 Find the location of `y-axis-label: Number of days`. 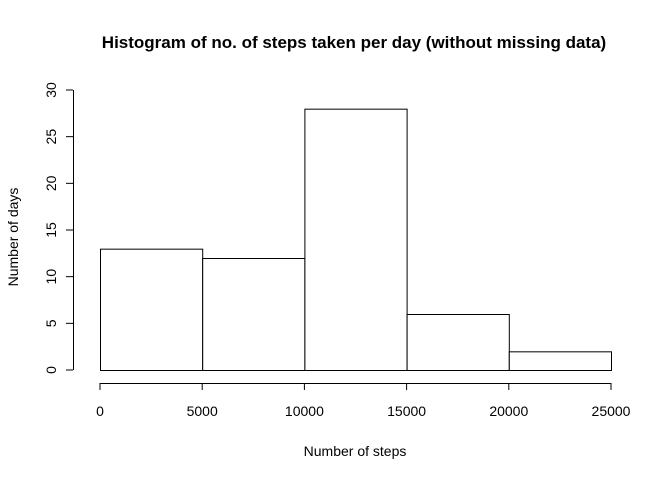

y-axis-label: Number of days is located at coordinates (13, 237).